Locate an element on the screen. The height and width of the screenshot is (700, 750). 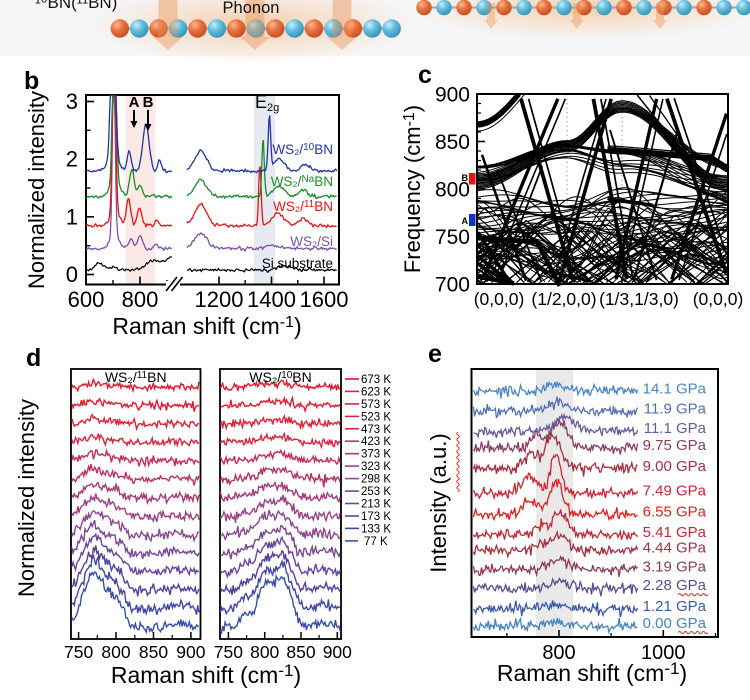
svg-text: 1.21 GPa is located at coordinates (675, 606).